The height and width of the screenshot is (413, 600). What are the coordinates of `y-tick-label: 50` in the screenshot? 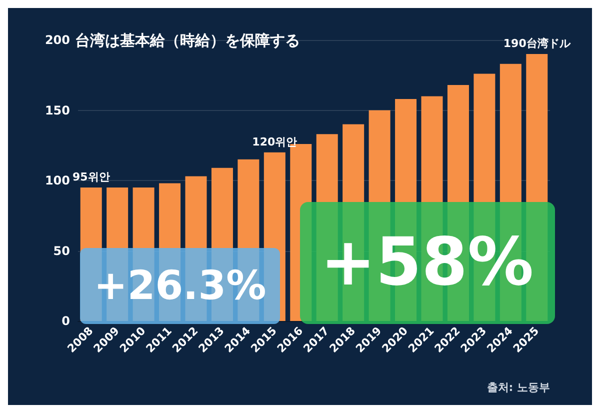 It's located at (61, 251).